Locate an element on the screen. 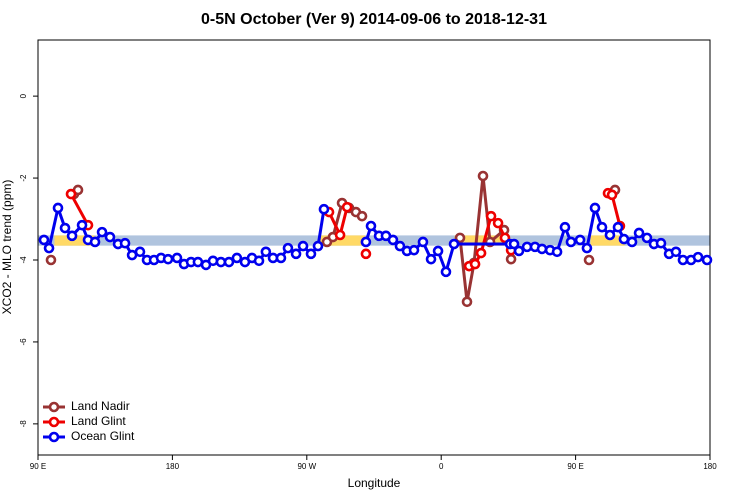  x-tick-label: 0 is located at coordinates (441, 466).